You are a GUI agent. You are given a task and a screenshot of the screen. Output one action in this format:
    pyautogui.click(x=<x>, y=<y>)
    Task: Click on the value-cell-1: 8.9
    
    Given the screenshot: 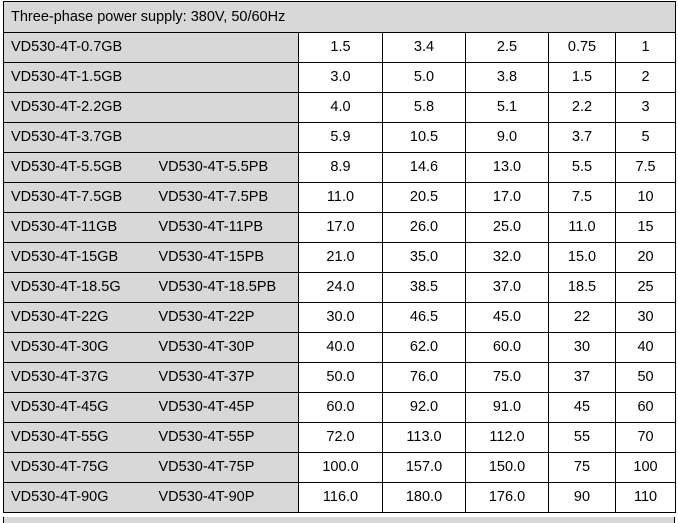 What is the action you would take?
    pyautogui.click(x=340, y=167)
    